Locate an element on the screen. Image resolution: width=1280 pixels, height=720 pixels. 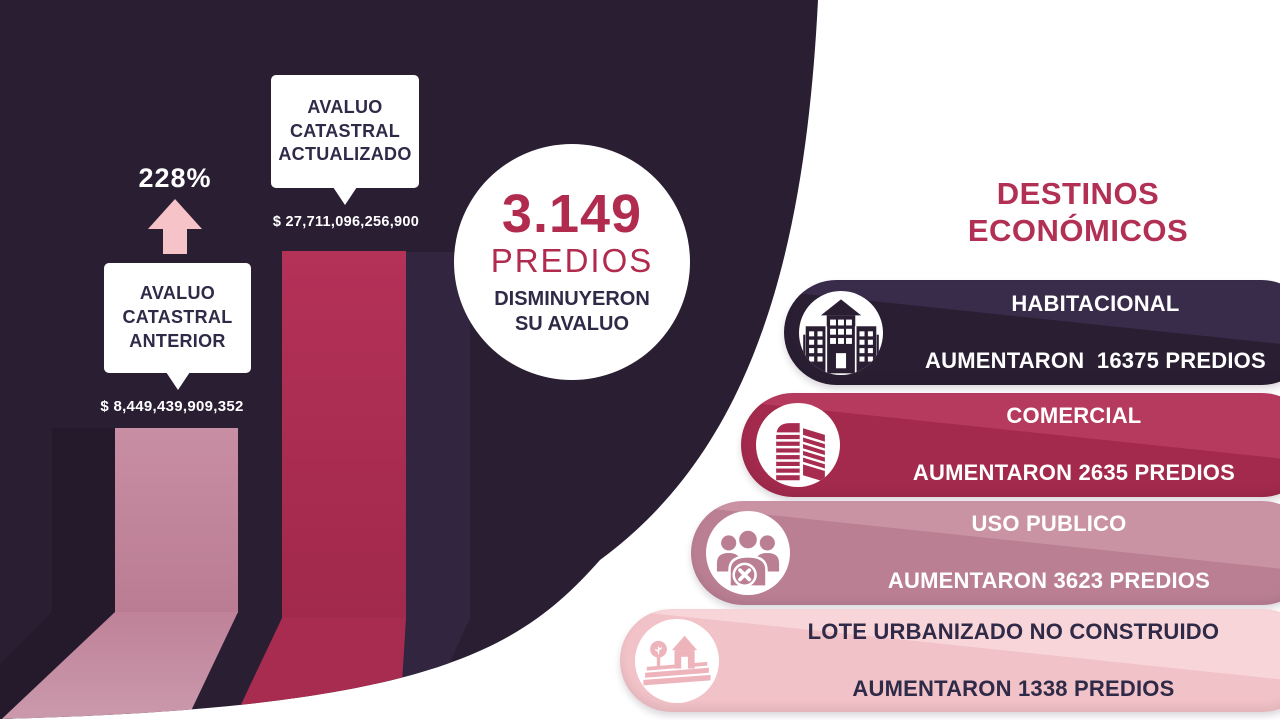
growth-percent-label: 228% is located at coordinates (175, 178).